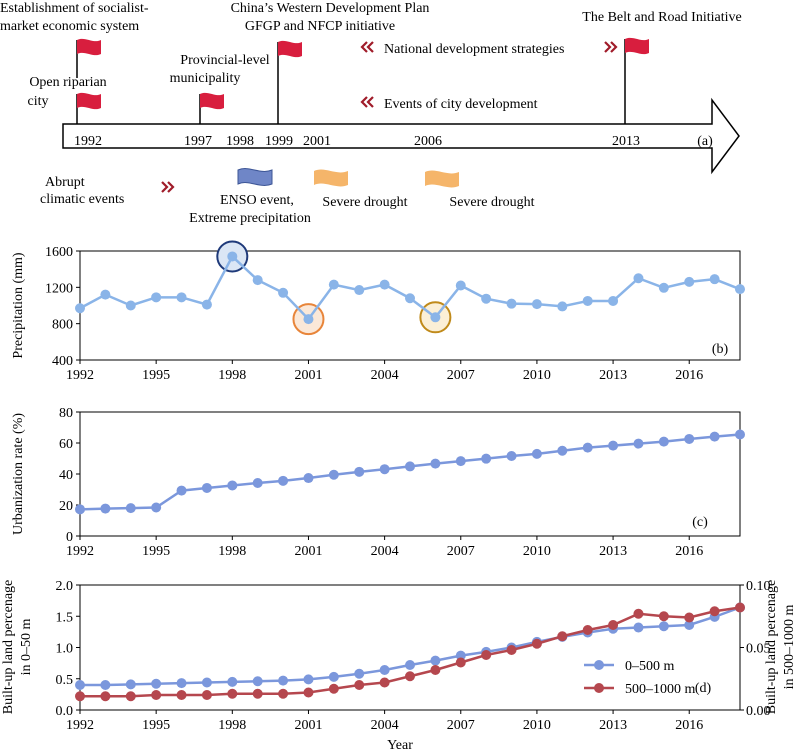 The width and height of the screenshot is (800, 752). What do you see at coordinates (317, 141) in the screenshot?
I see `timeline-year-2001: 2001` at bounding box center [317, 141].